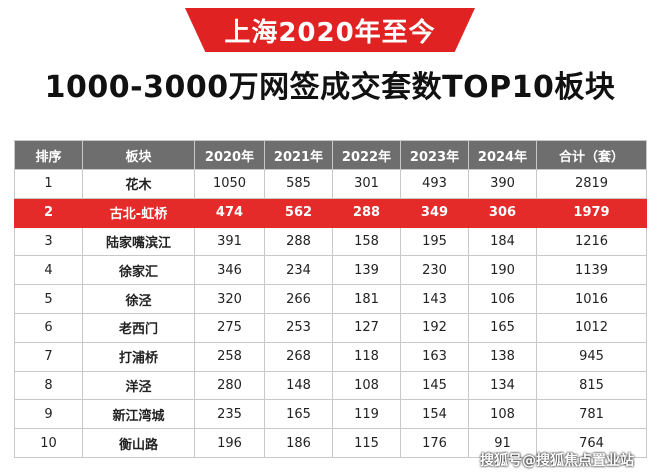 This screenshot has height=476, width=660. I want to click on y2020-cell: 258, so click(229, 356).